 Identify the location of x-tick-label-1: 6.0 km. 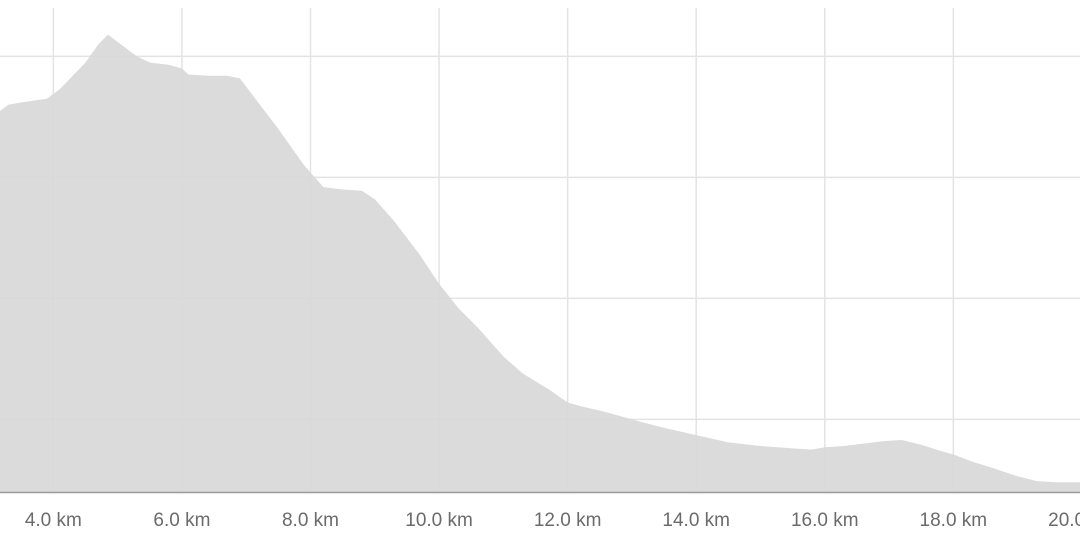
(181, 520).